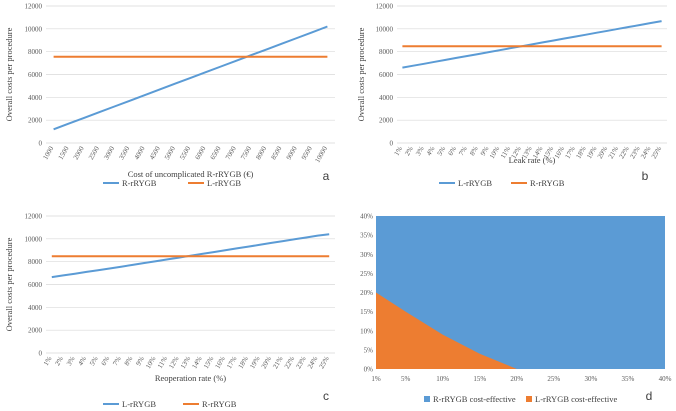 The width and height of the screenshot is (676, 411). I want to click on chart-a-xtick-label: 9000, so click(292, 153).